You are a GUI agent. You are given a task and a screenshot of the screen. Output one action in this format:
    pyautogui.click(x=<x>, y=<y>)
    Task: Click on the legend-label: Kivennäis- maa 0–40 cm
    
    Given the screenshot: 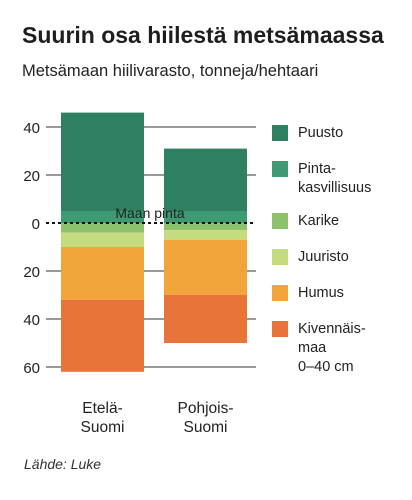 What is the action you would take?
    pyautogui.click(x=332, y=348)
    